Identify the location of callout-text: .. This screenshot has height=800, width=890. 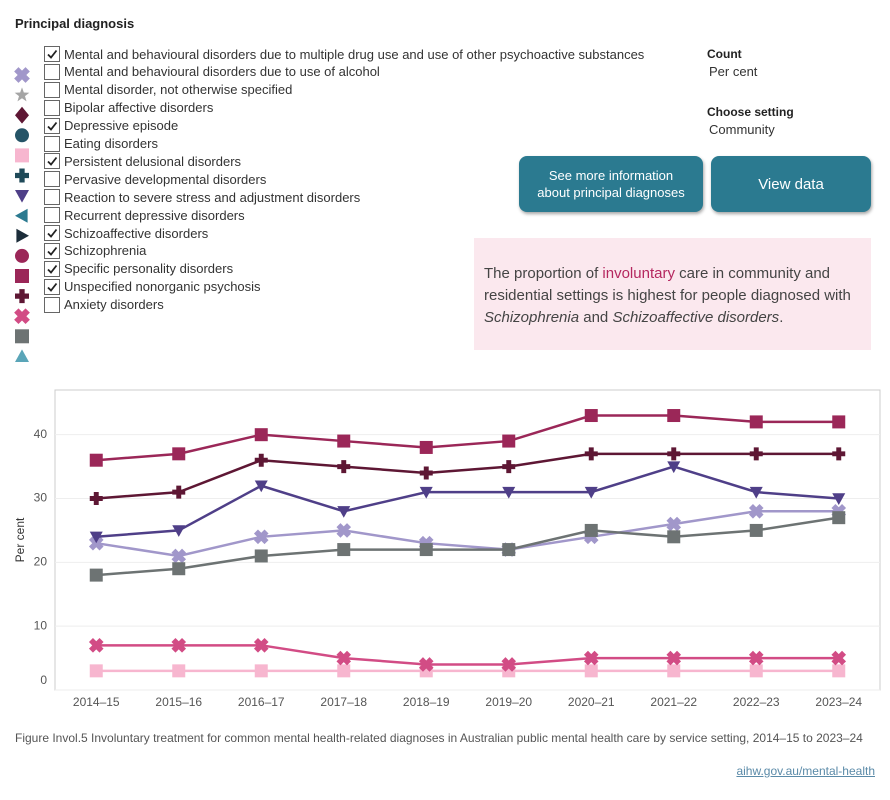
(781, 317).